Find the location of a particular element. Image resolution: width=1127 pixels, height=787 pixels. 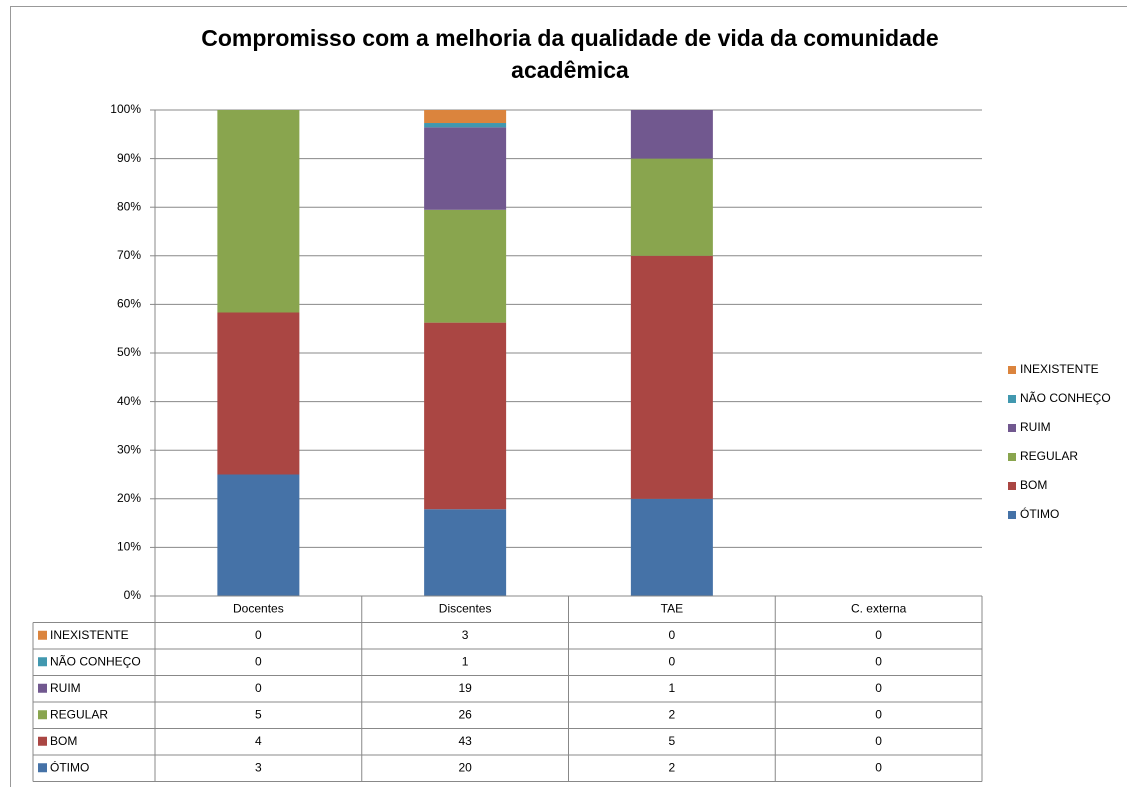

x-tick-label: TAE is located at coordinates (672, 608).